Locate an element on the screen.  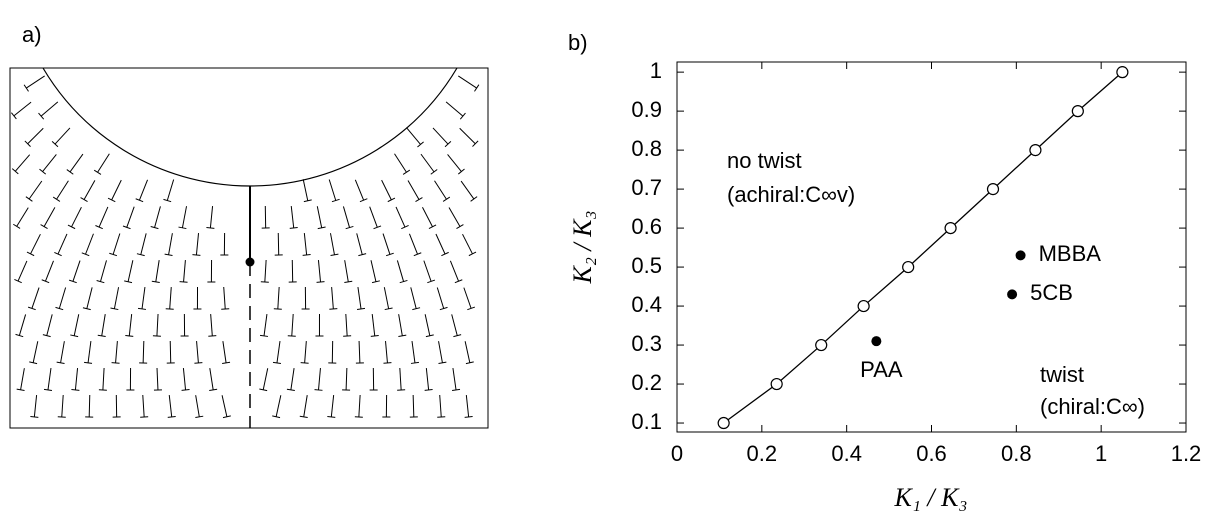
defect-point is located at coordinates (250, 262).